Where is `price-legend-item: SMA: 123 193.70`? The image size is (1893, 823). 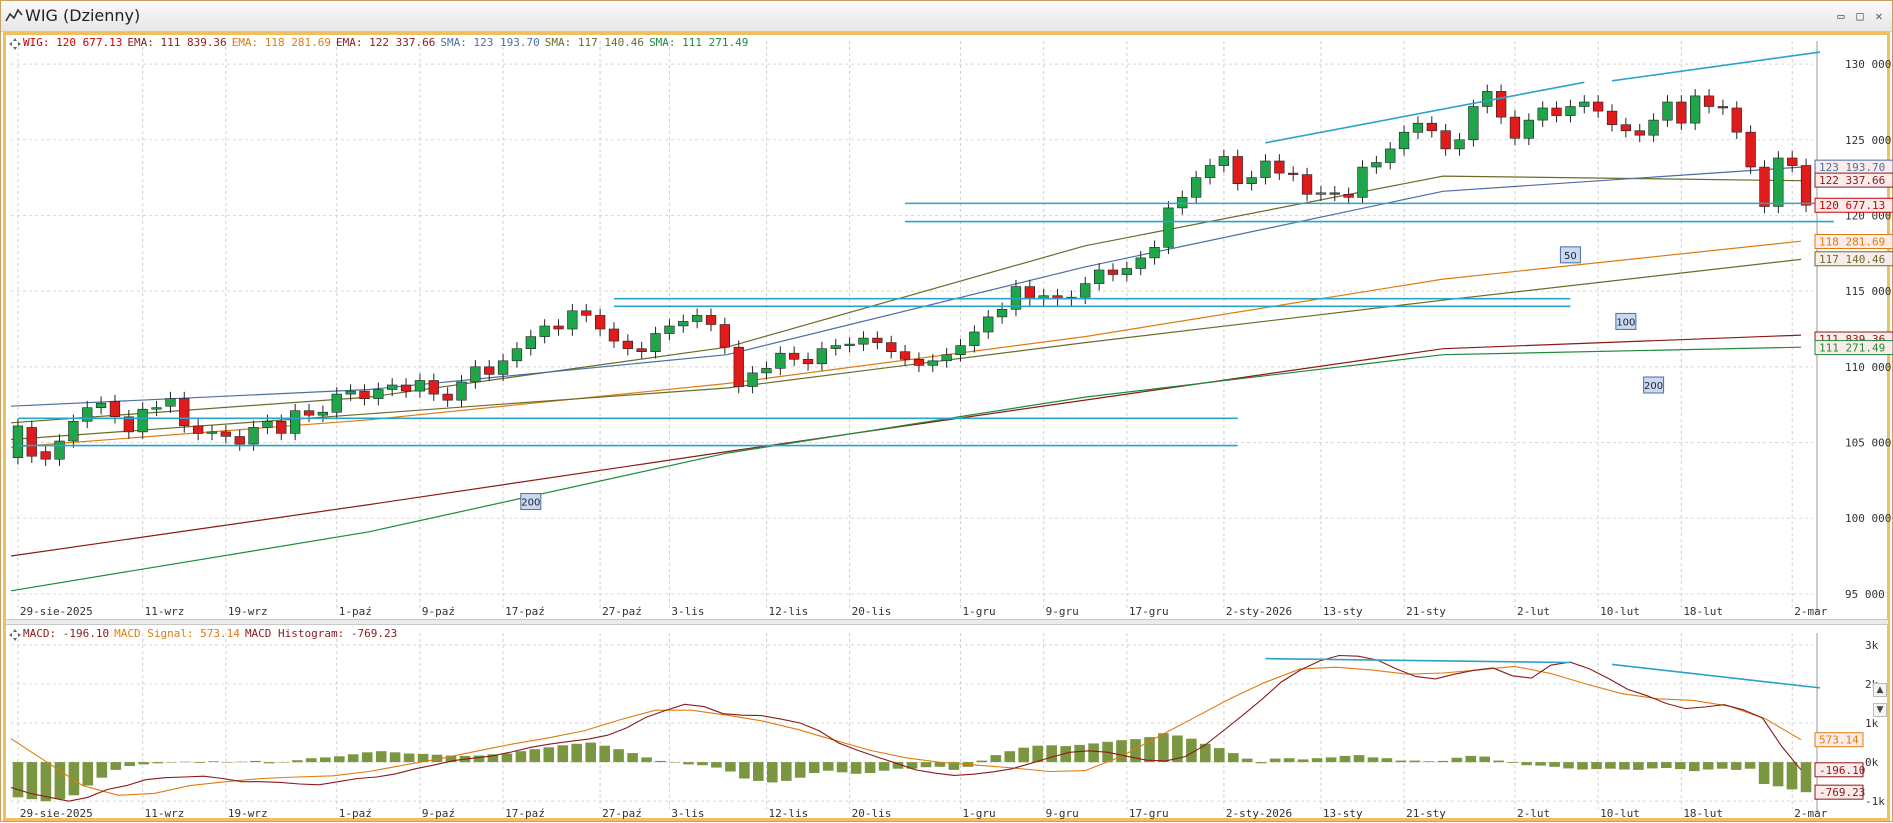
price-legend-item: SMA: 123 193.70 is located at coordinates (490, 42).